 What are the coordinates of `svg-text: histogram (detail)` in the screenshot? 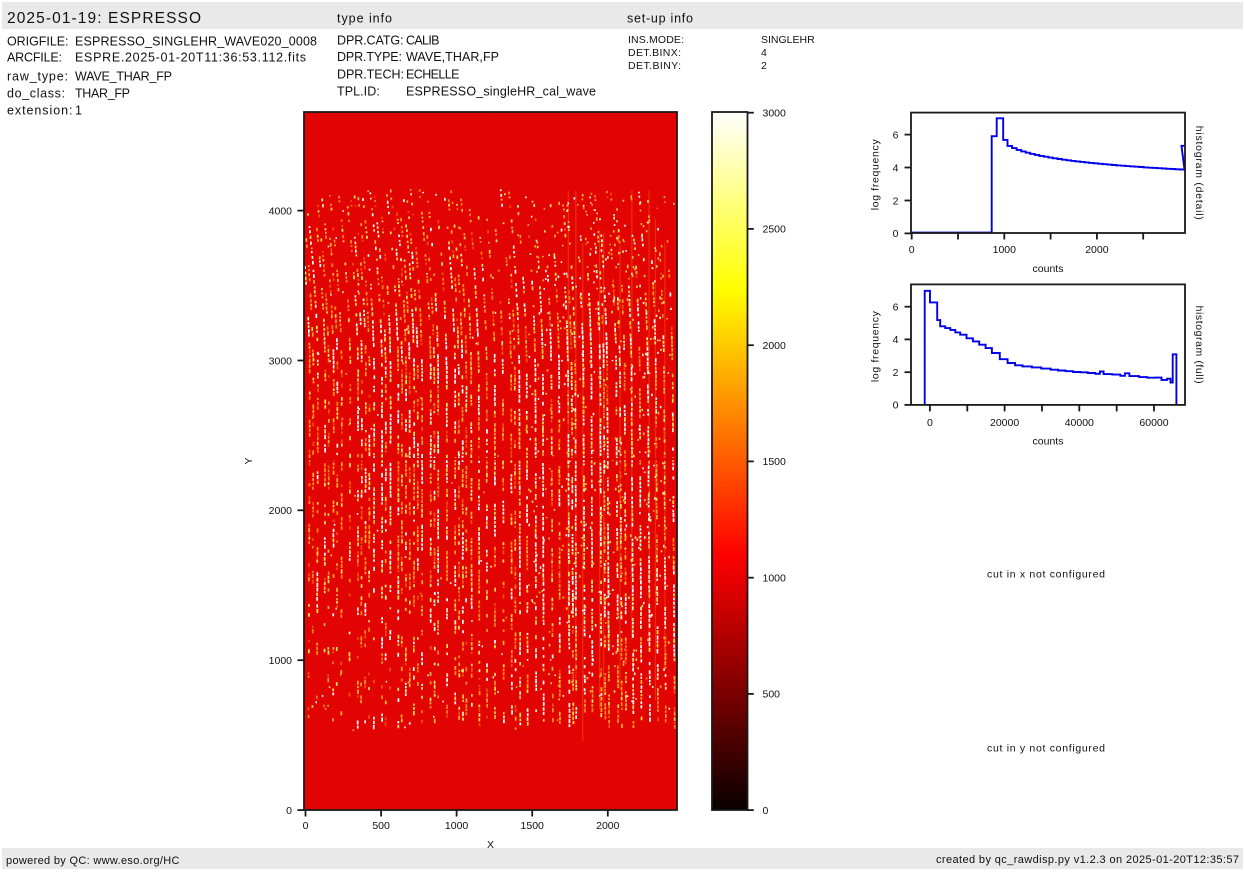 It's located at (1199, 173).